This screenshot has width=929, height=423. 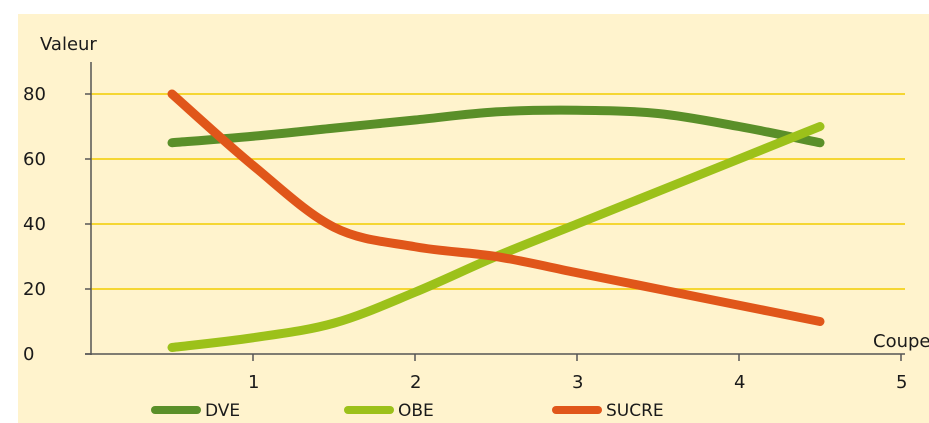 I want to click on legend-label-sucre: SUCRE, so click(x=635, y=411).